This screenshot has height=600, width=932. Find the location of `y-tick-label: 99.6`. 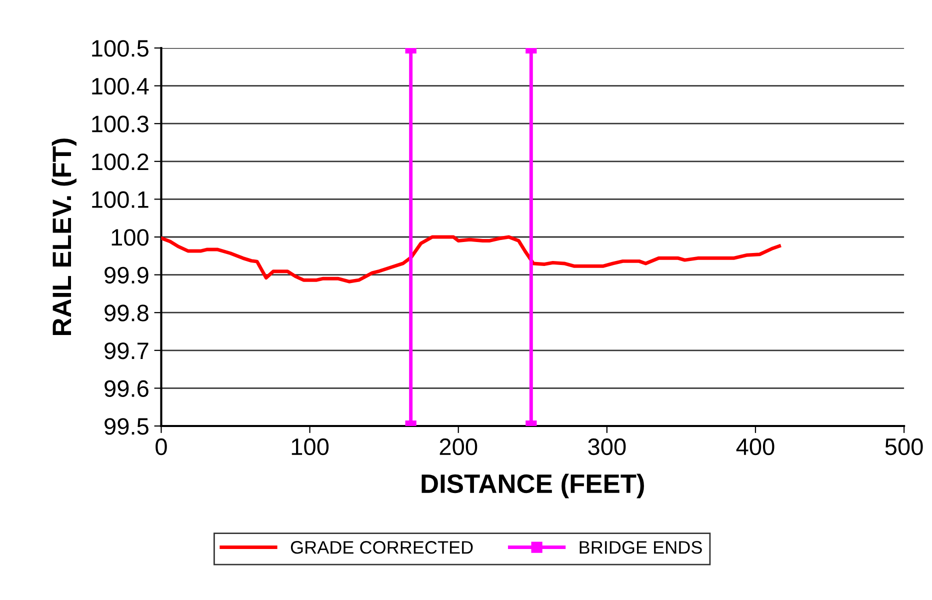

y-tick-label: 99.6 is located at coordinates (126, 388).